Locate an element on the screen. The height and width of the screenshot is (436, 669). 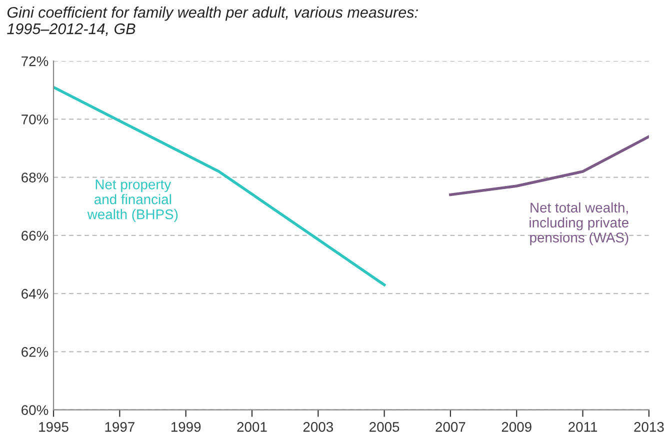
x-tick-label: 2013 is located at coordinates (649, 427).